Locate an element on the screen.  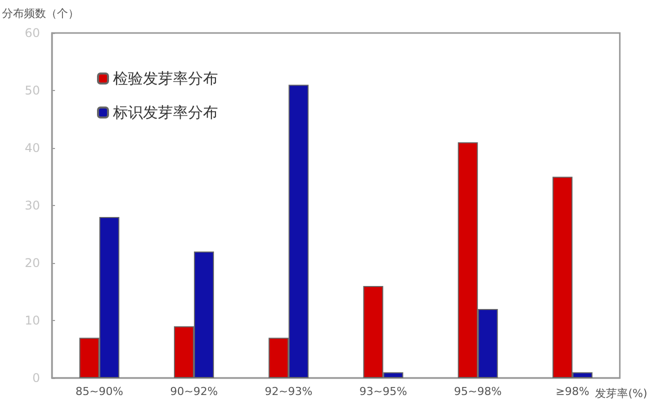
y-tick-label: 0 is located at coordinates (36, 378).